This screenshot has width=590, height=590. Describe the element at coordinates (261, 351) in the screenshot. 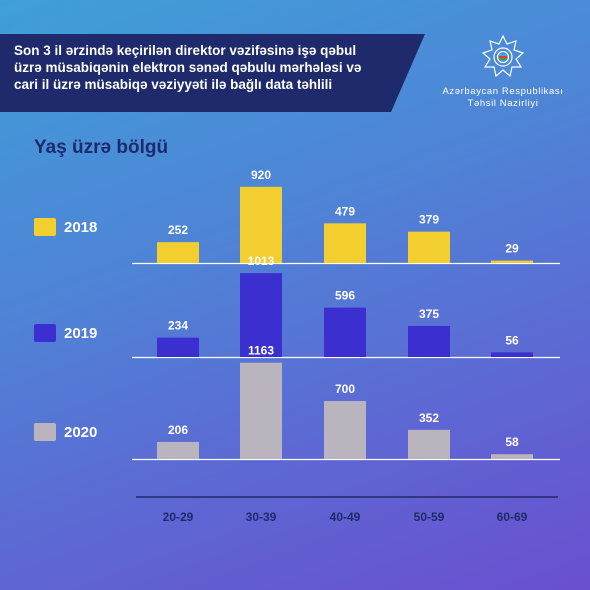

I see `bar-value-2020-30-39: 1163` at that location.